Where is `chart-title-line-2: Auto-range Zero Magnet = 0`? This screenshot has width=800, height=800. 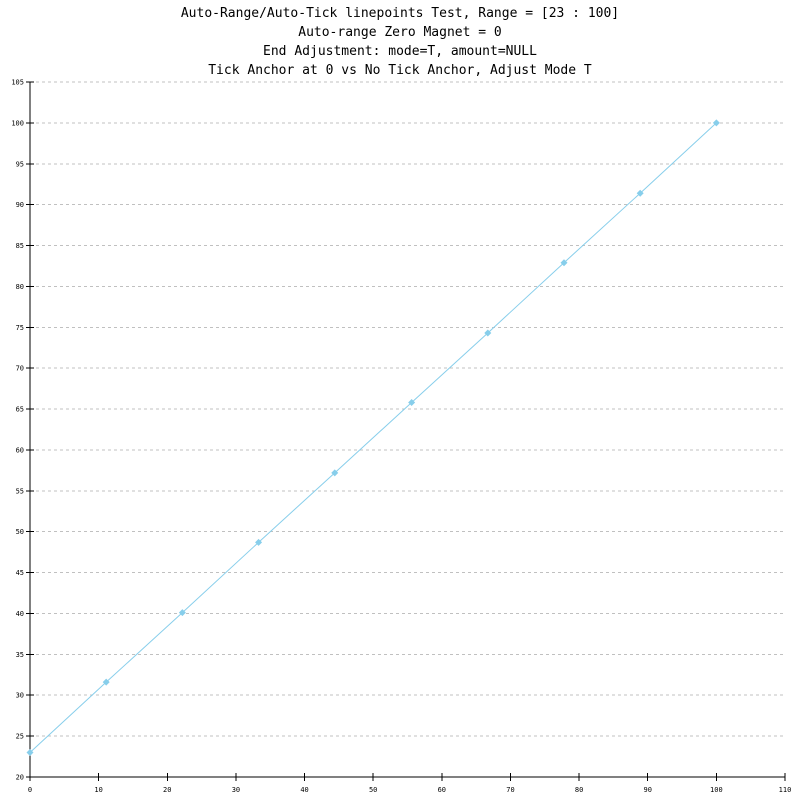 chart-title-line-2: Auto-range Zero Magnet = 0 is located at coordinates (400, 32).